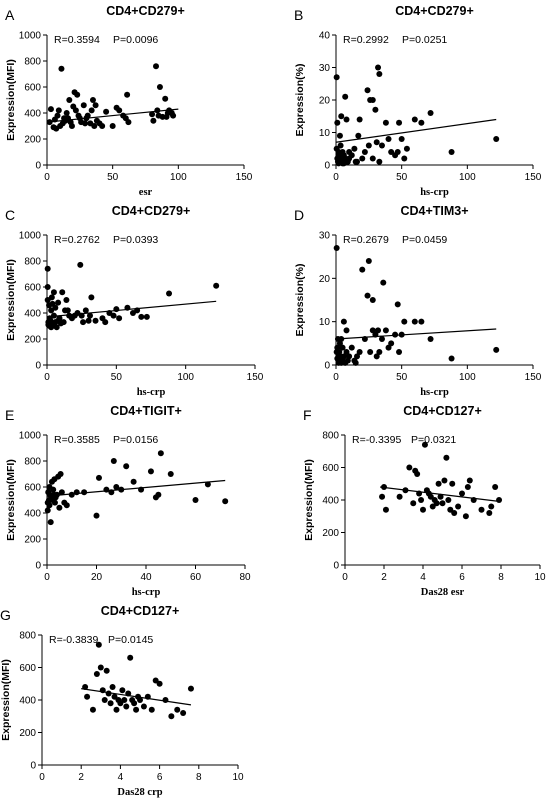 The image size is (550, 801). What do you see at coordinates (146, 592) in the screenshot?
I see `x-axis-label: hs-crp` at bounding box center [146, 592].